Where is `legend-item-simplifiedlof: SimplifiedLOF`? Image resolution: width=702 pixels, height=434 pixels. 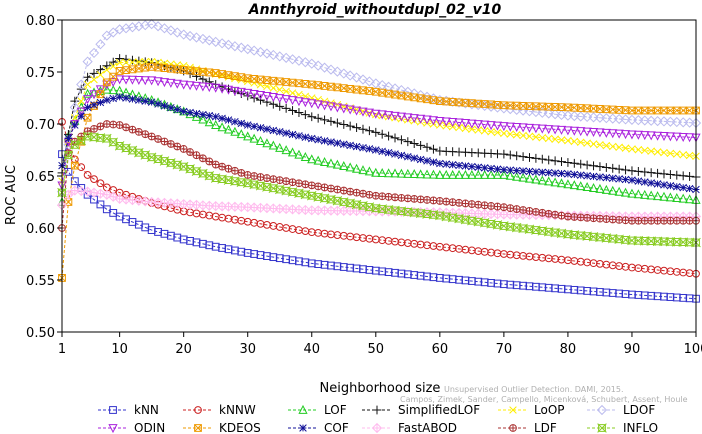
legend-item-simplifiedlof: SimplifiedLOF is located at coordinates (421, 410).